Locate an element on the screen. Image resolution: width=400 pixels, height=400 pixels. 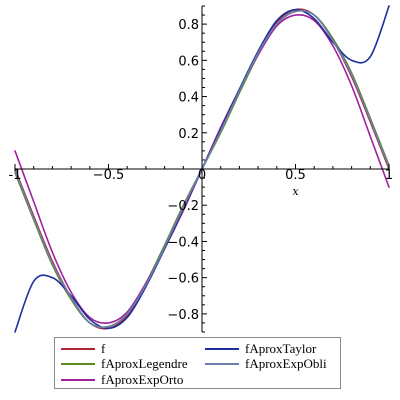
legend-label-faproxexporto: fAproxExpOrto is located at coordinates (142, 379).